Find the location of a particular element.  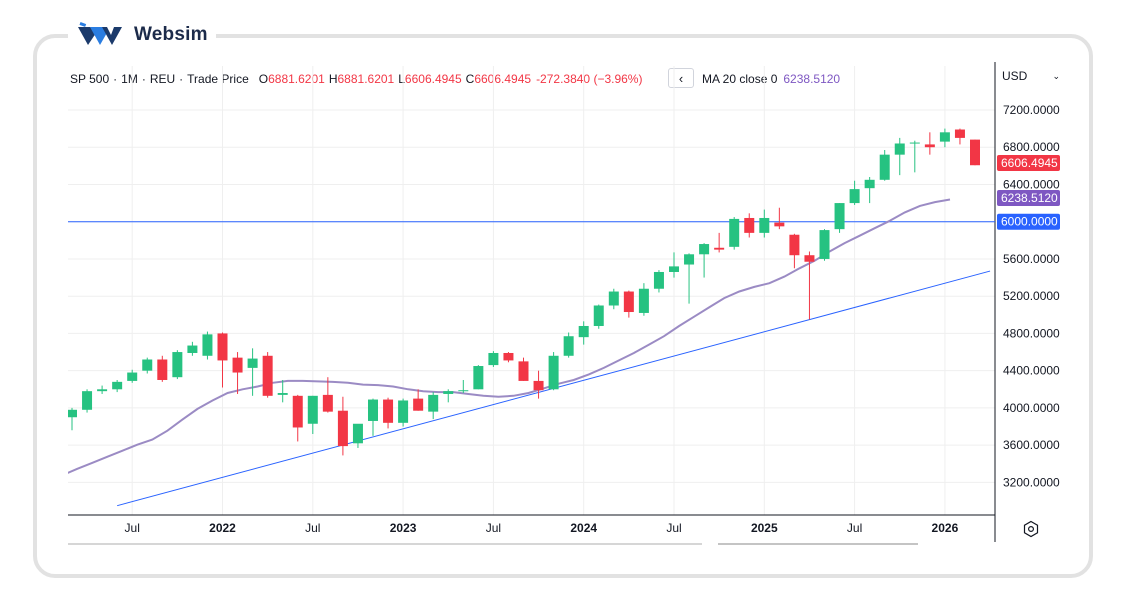

price-tick-label: 6400.0000 is located at coordinates (1031, 184).